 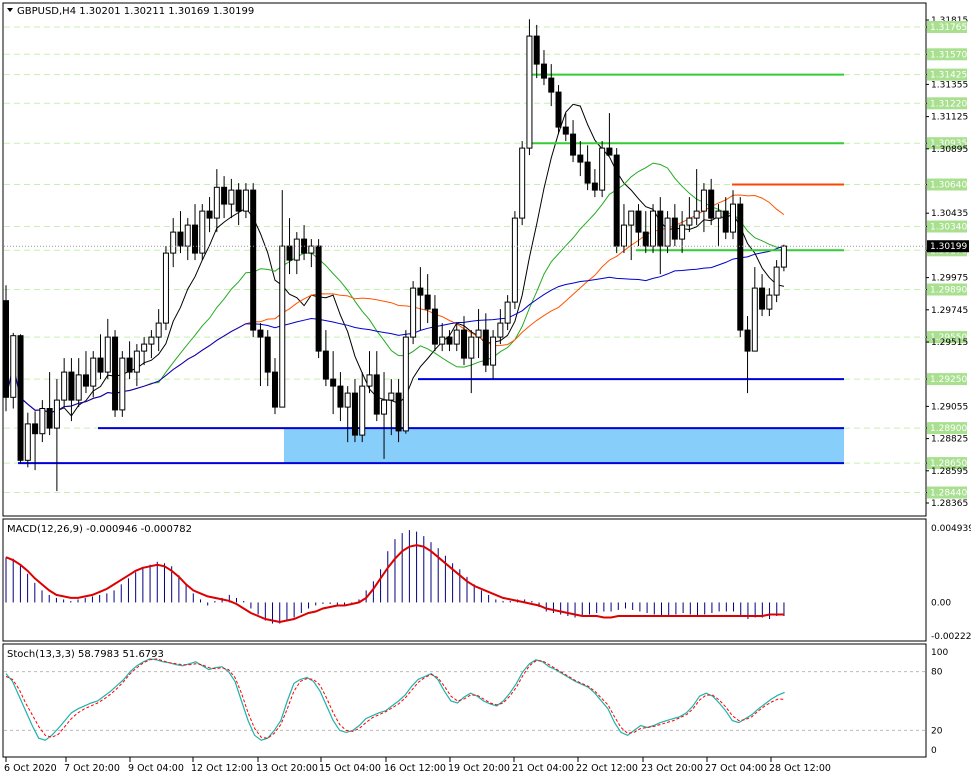 What do you see at coordinates (10, 10) in the screenshot?
I see `triangle-down-icon` at bounding box center [10, 10].